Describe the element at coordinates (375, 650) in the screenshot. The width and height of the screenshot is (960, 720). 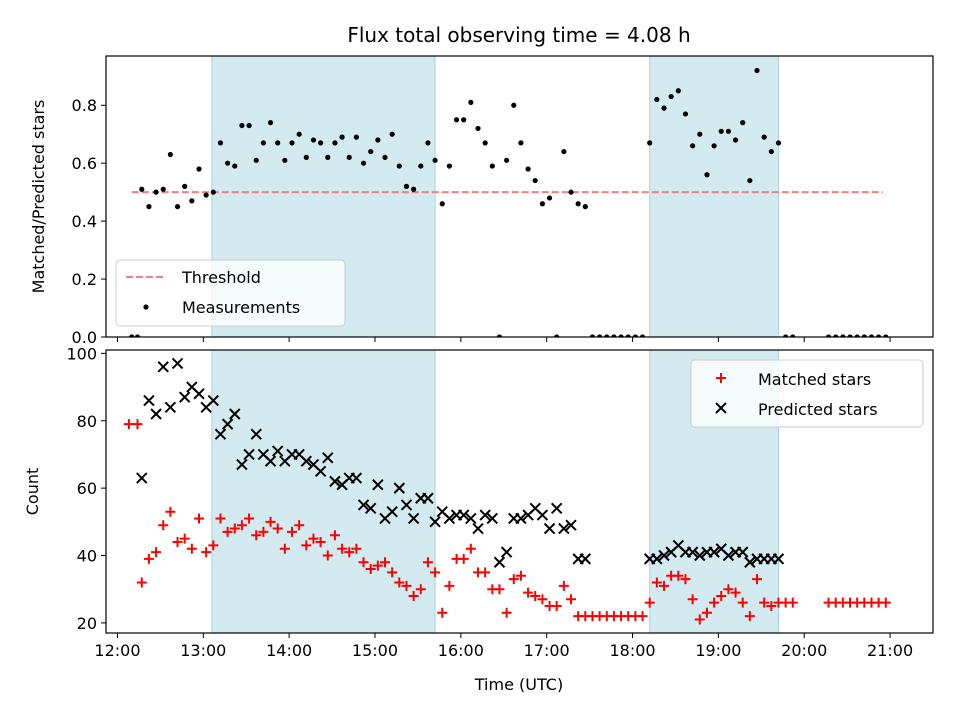
I see `x-tick-label: 15:00` at that location.